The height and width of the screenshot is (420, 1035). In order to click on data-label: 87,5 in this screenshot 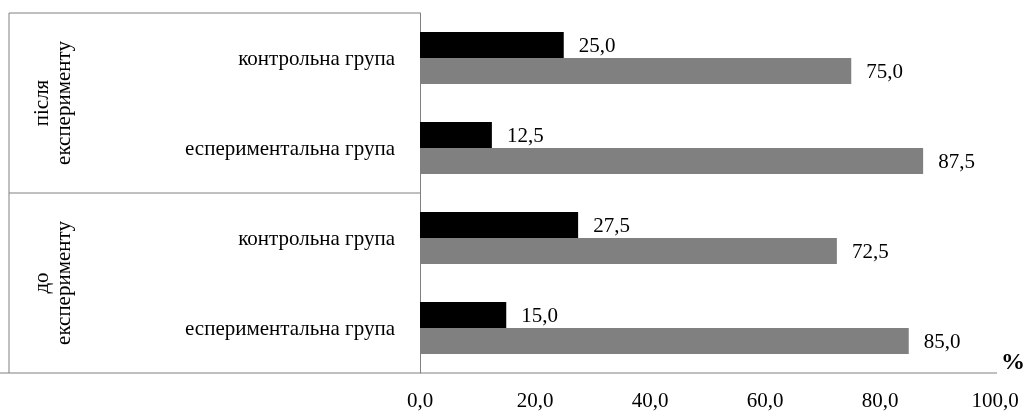, I will do `click(956, 161)`.